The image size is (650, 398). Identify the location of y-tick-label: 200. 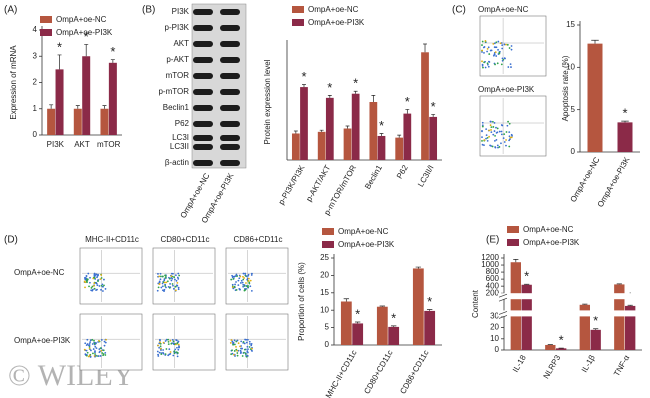
(493, 292).